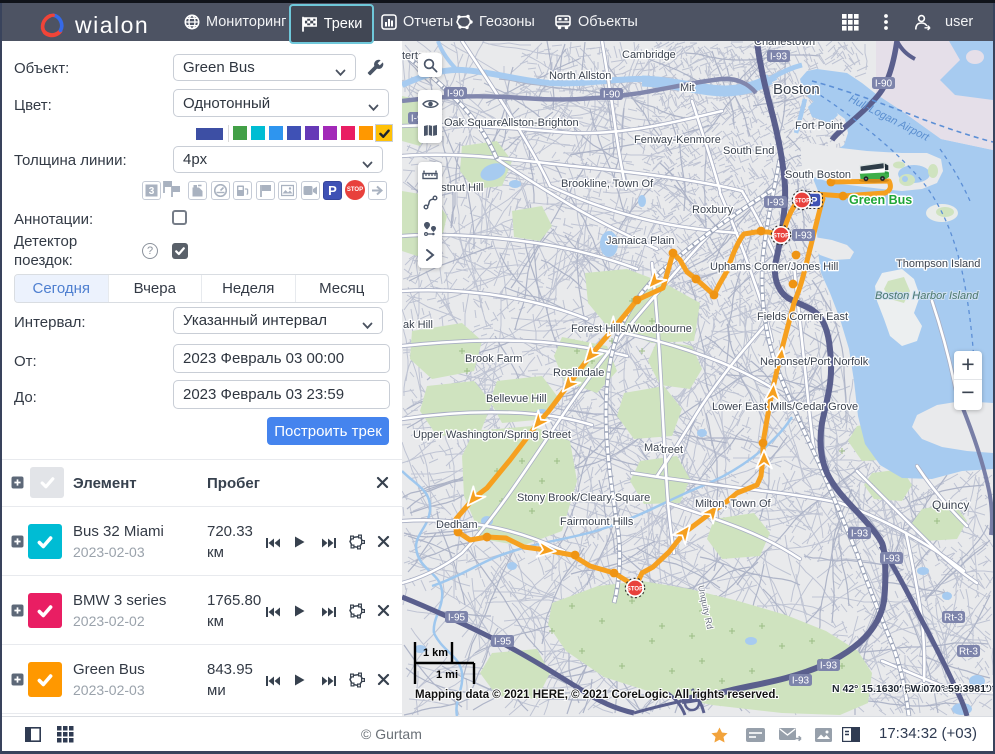 Image resolution: width=995 pixels, height=754 pixels. Describe the element at coordinates (880, 200) in the screenshot. I see `svg-text: Green Bus` at that location.